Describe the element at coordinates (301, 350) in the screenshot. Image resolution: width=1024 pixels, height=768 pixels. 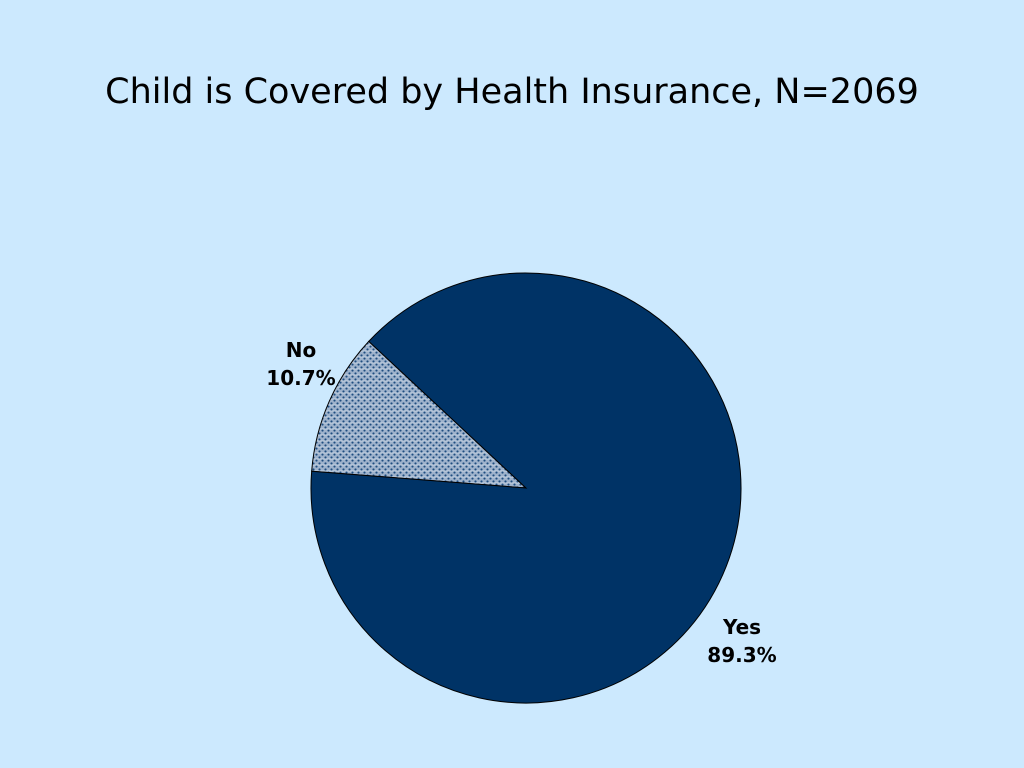
I see `slice-label-no: No` at that location.